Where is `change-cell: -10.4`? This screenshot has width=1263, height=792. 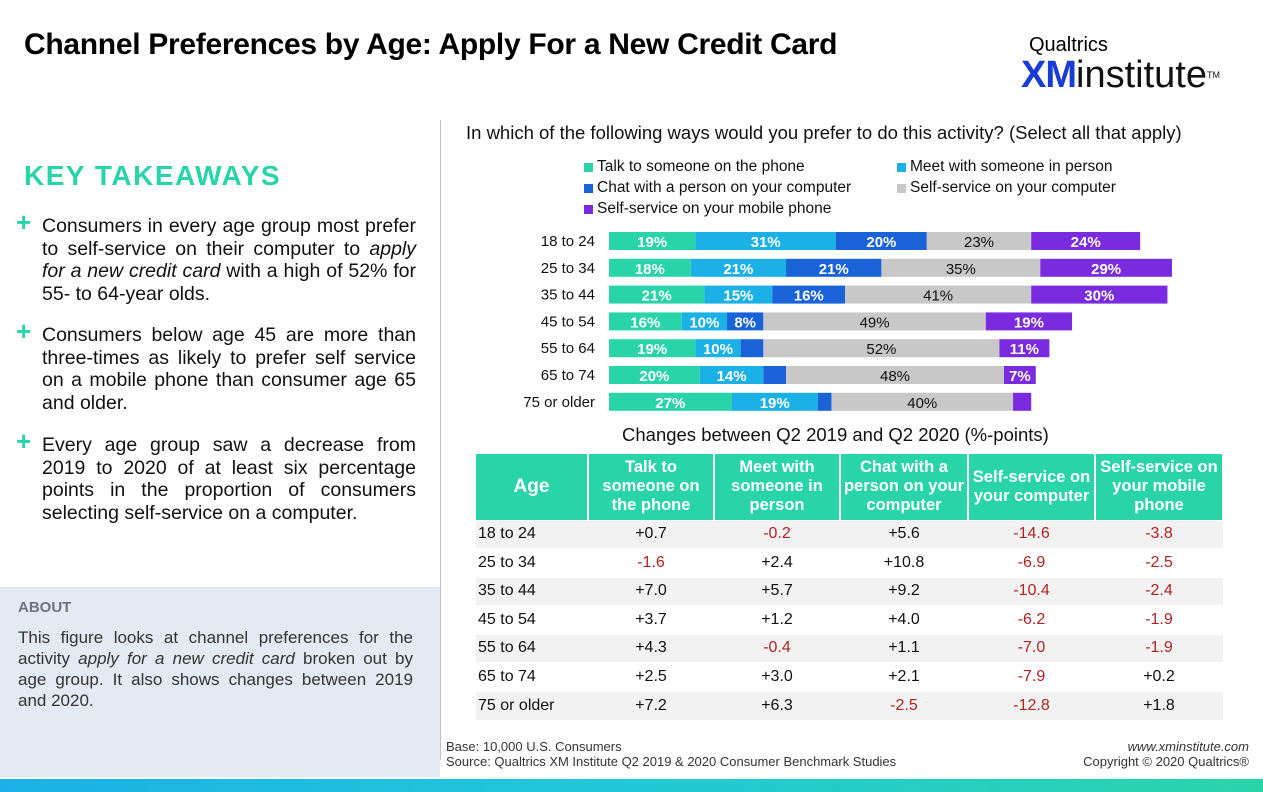
change-cell: -10.4 is located at coordinates (1031, 591).